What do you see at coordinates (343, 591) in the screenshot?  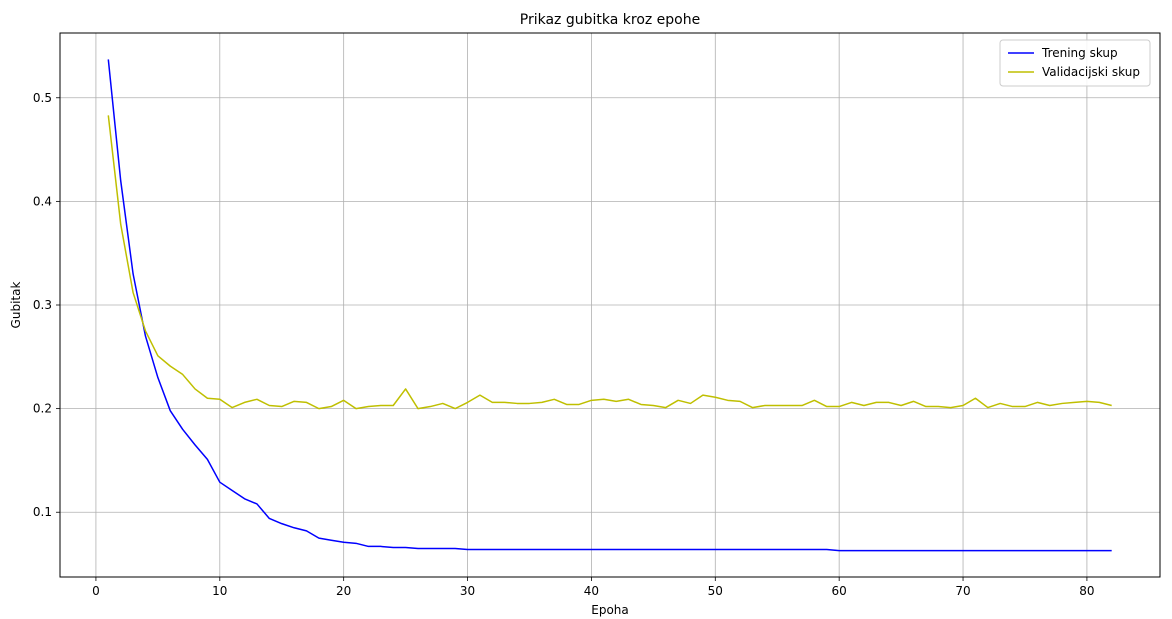 I see `x-tick-label: 20` at bounding box center [343, 591].